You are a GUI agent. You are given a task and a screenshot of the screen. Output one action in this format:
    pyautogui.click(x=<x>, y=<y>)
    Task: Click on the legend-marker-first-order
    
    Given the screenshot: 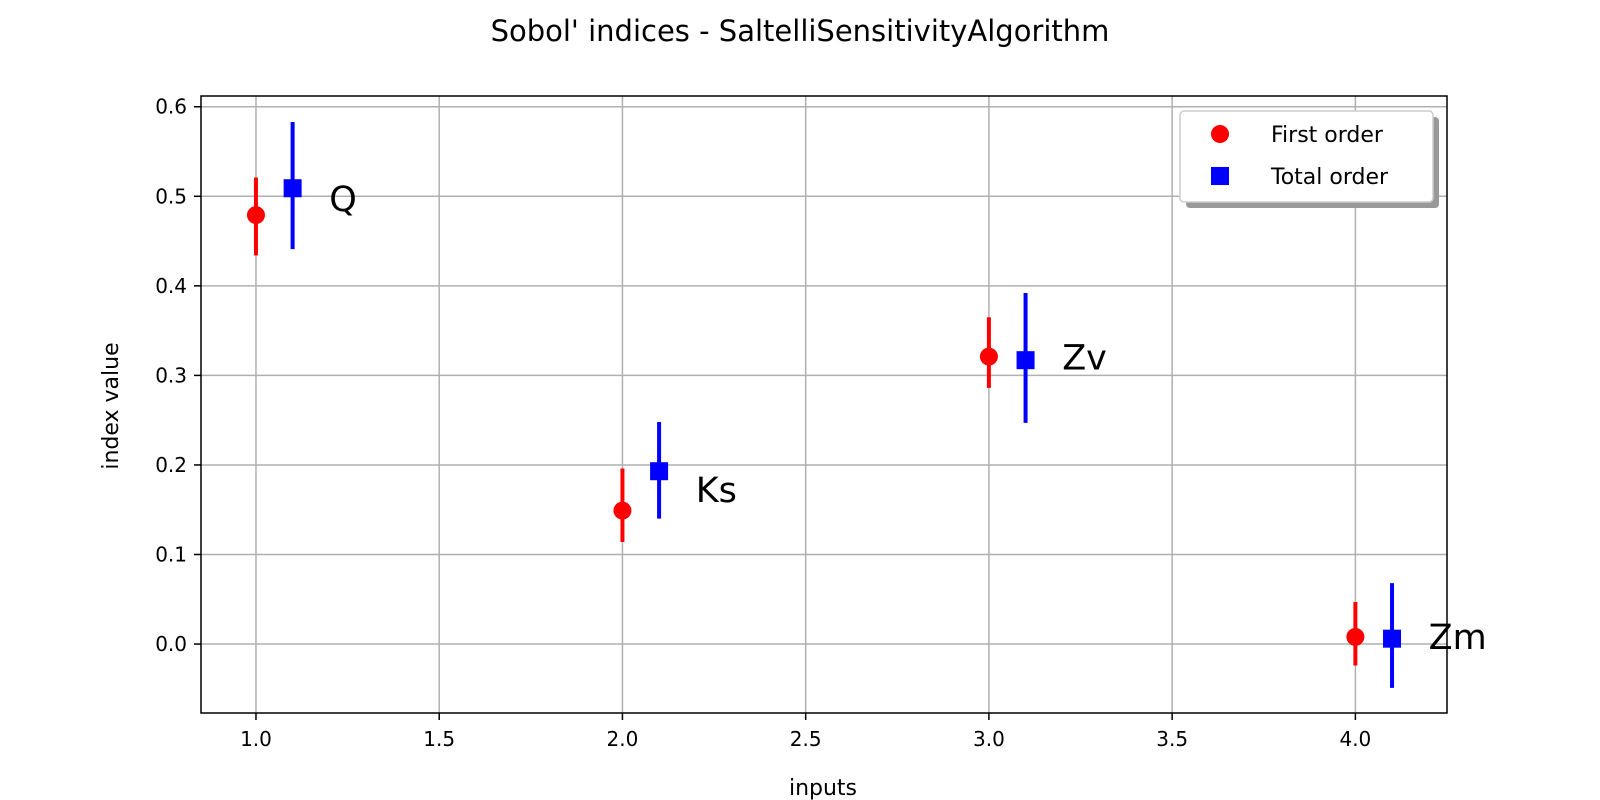 What is the action you would take?
    pyautogui.click(x=1220, y=134)
    